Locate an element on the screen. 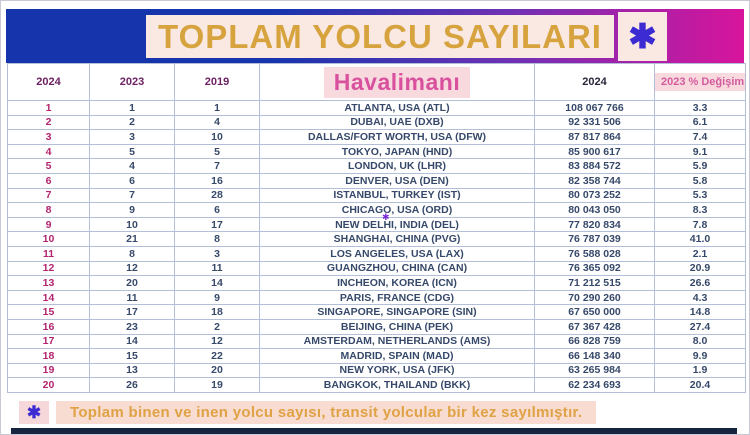 The height and width of the screenshot is (435, 750). column-header-rank-2024: 2024 is located at coordinates (48, 82).